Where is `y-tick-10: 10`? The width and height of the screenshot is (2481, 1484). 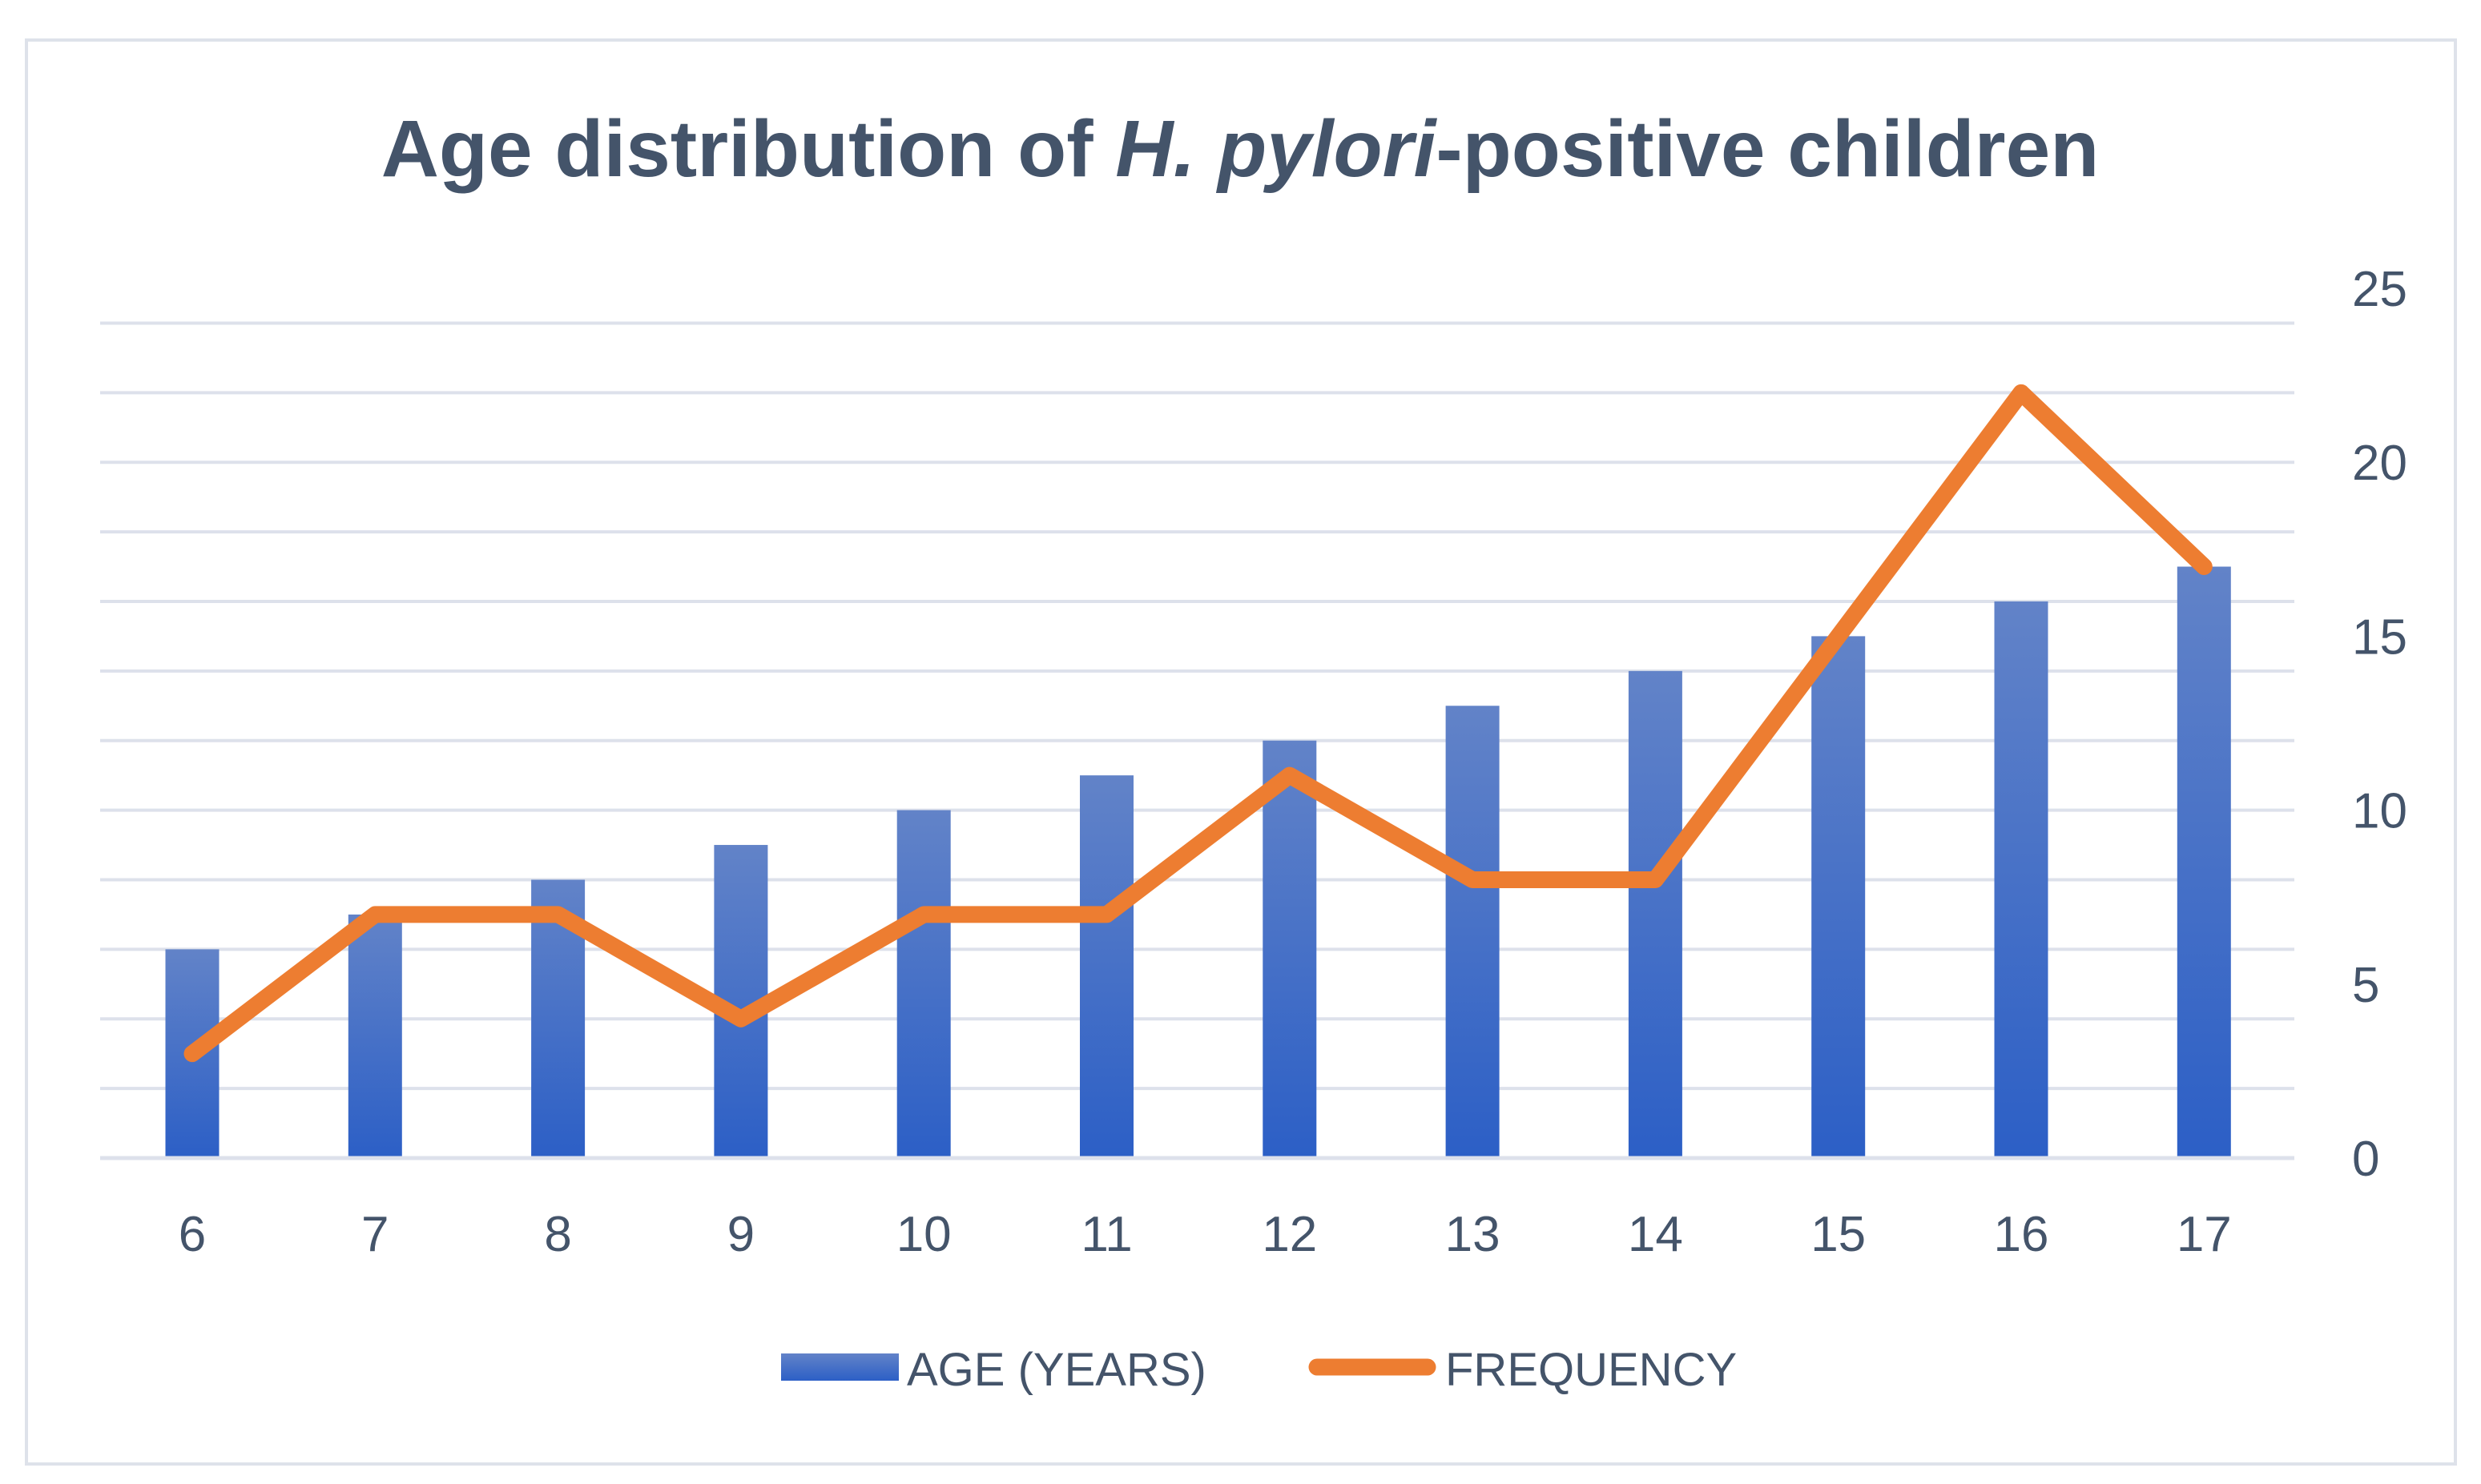
y-tick-10: 10 is located at coordinates (2379, 811).